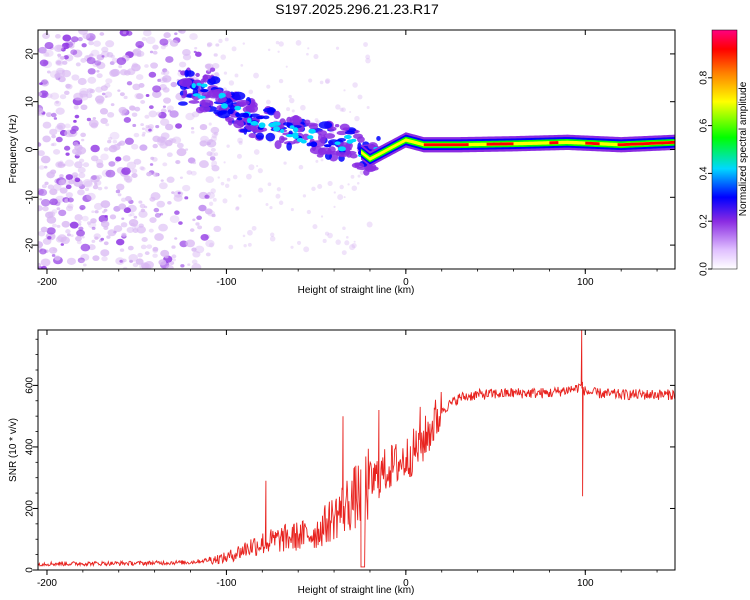 The image size is (750, 600). What do you see at coordinates (13, 450) in the screenshot?
I see `snr-y-label: SNR (10 * v/v)` at bounding box center [13, 450].